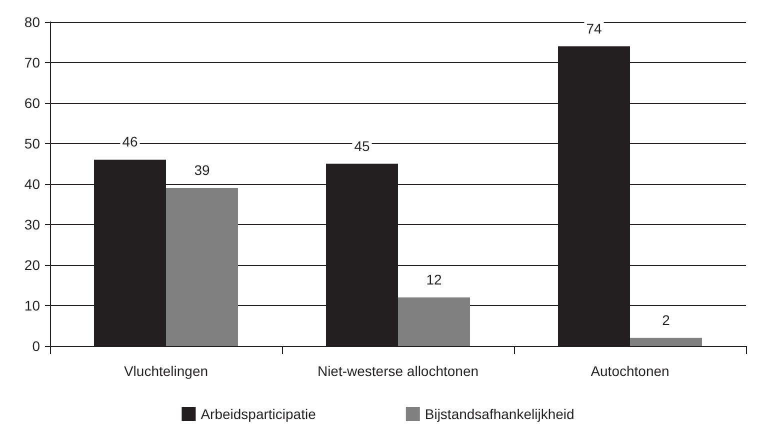 The width and height of the screenshot is (757, 442). I want to click on y-tick-label: 60, so click(32, 103).